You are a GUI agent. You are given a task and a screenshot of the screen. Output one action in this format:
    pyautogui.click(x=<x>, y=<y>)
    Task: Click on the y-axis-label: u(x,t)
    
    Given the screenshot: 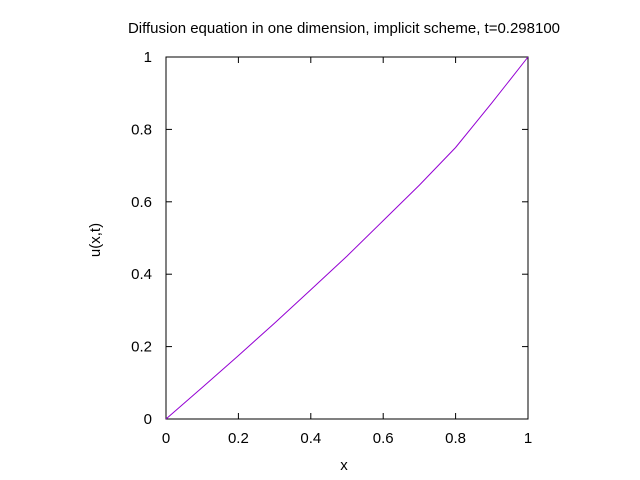 What is the action you would take?
    pyautogui.click(x=95, y=240)
    